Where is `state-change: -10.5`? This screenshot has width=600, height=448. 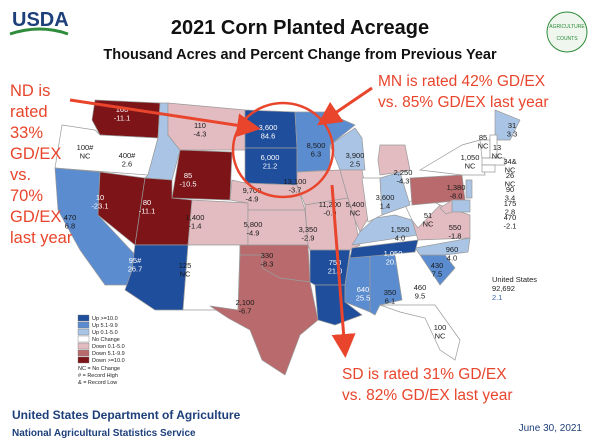 state-change: -10.5 is located at coordinates (187, 184).